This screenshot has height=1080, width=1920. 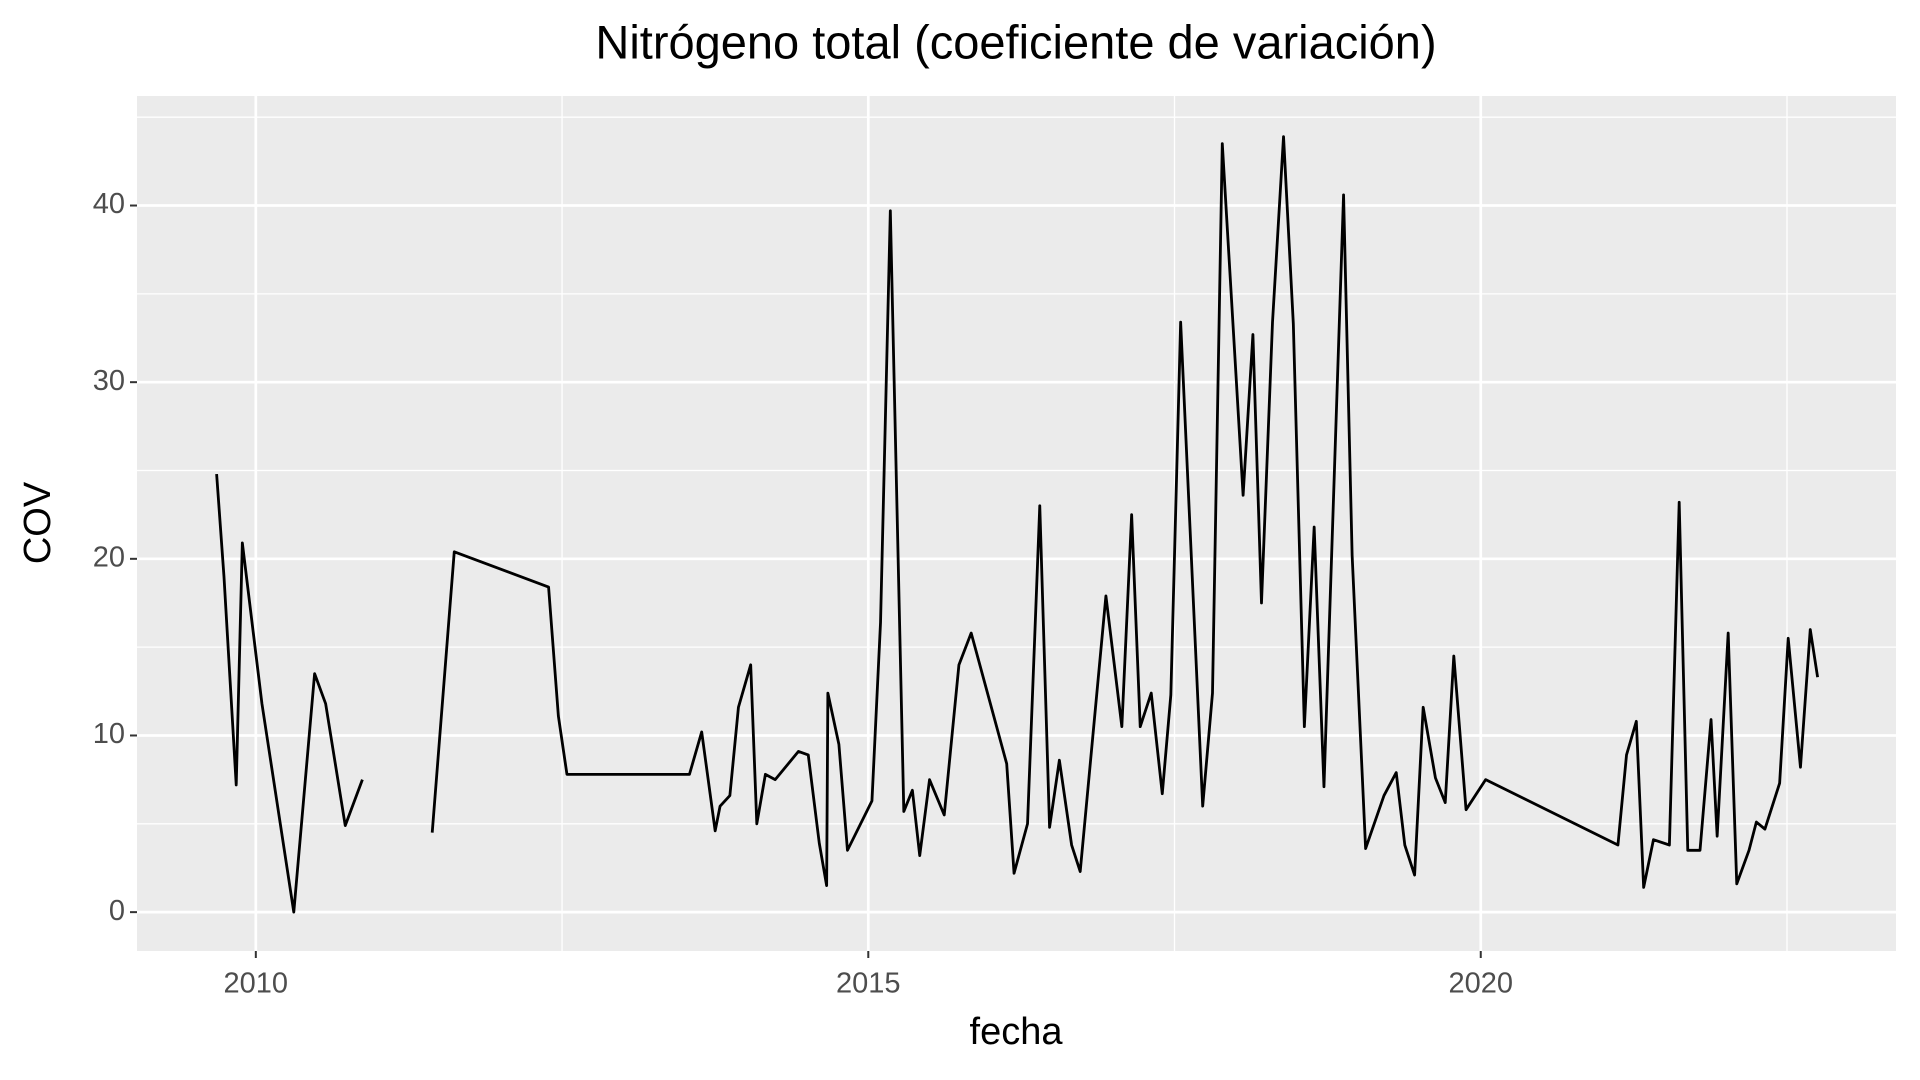 I want to click on y-tick-label: 20, so click(x=109, y=557).